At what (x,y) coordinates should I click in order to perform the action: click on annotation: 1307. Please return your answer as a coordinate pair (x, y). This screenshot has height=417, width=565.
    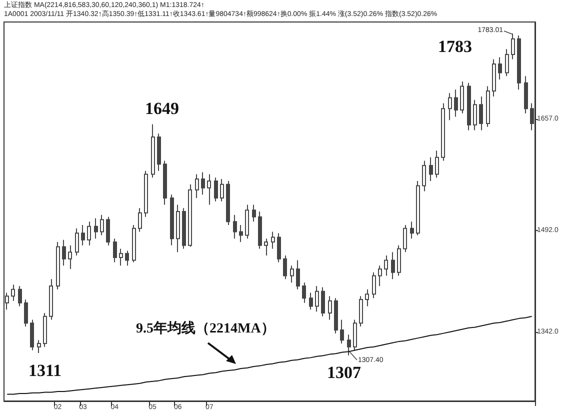
    Looking at the image, I should click on (344, 372).